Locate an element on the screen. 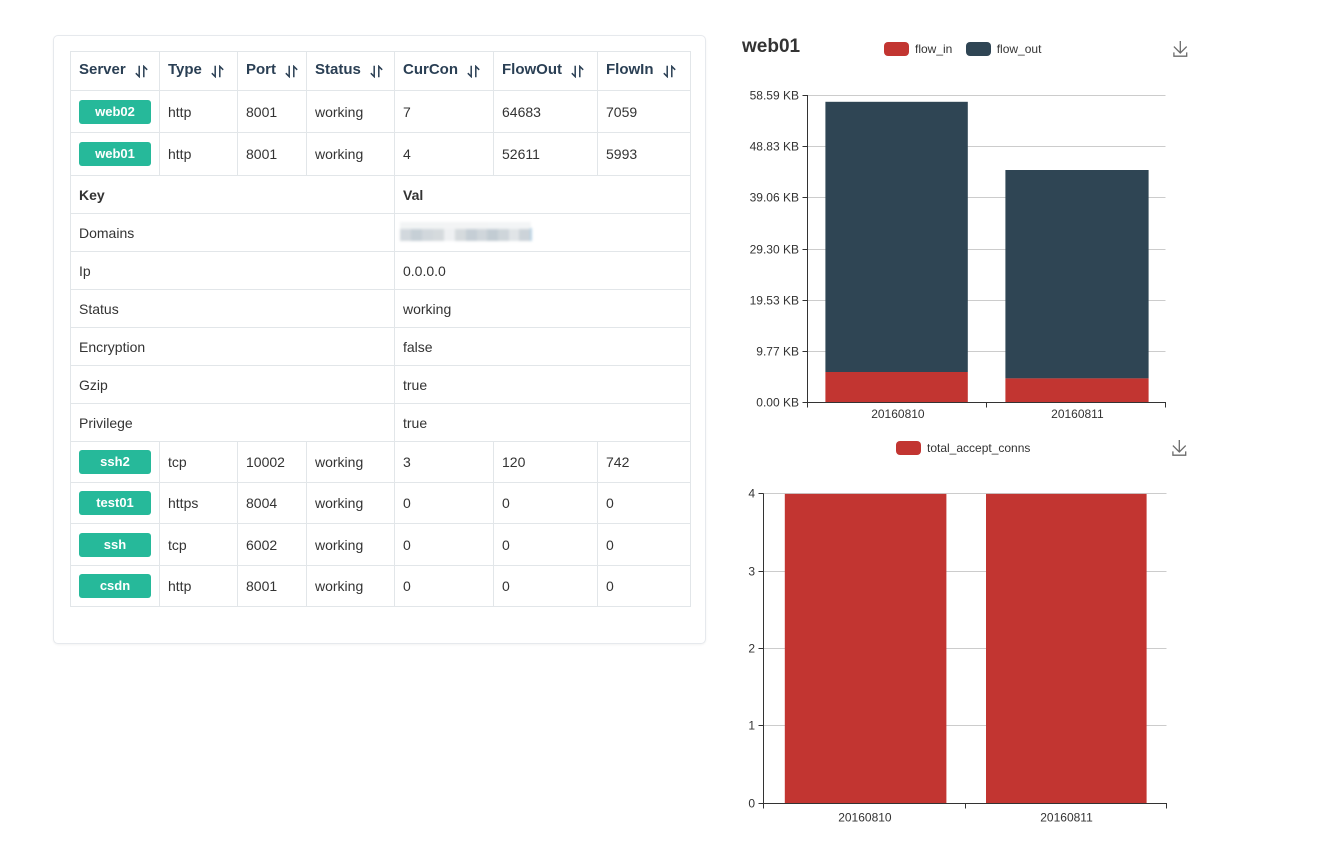  svg-text: 19.53 KB is located at coordinates (774, 301).